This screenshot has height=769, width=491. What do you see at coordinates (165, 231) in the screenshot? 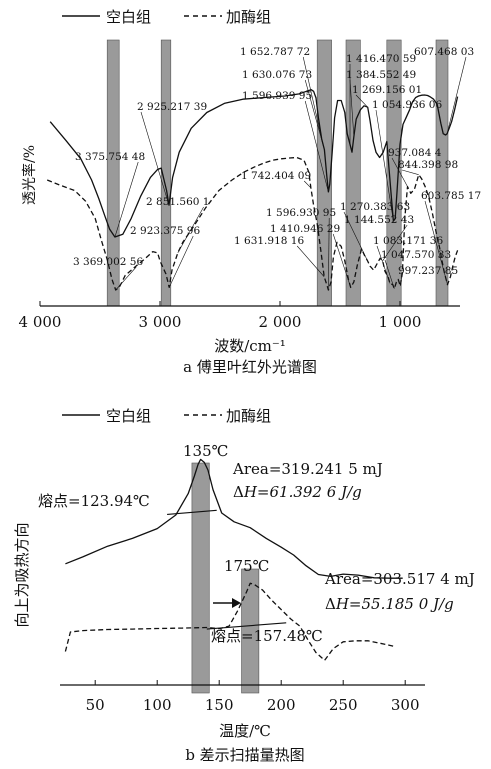
I see `peak-annotation: 2 923.375 96` at bounding box center [165, 231].